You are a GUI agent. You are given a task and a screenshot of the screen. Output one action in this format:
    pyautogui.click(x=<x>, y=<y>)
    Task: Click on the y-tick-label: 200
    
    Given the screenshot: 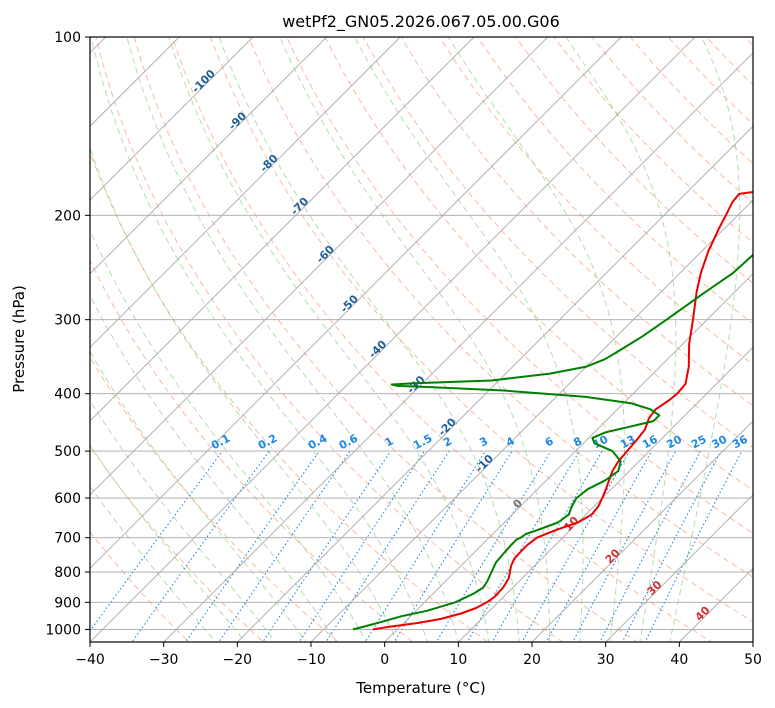 What is the action you would take?
    pyautogui.click(x=67, y=216)
    